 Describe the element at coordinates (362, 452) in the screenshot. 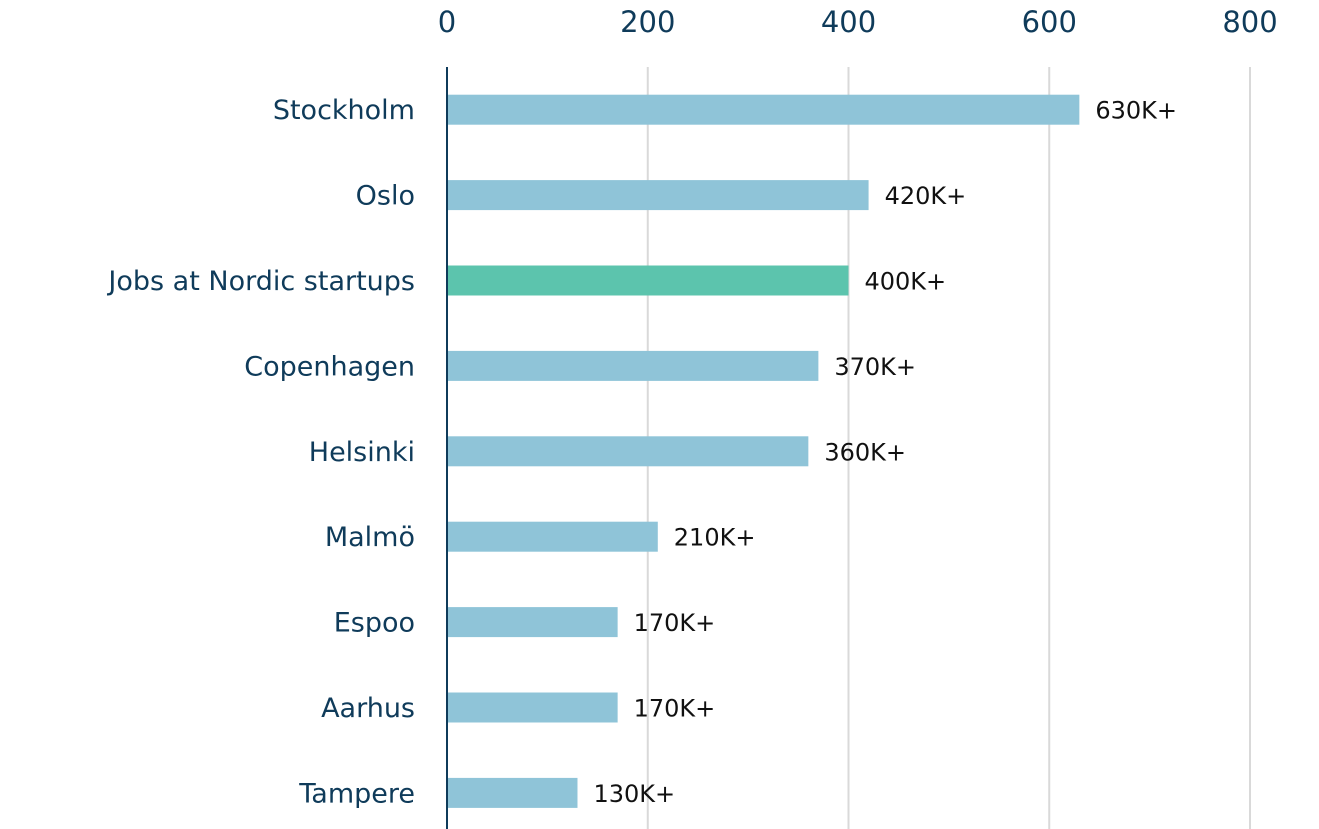

I see `y-tick-label: Helsinki` at that location.